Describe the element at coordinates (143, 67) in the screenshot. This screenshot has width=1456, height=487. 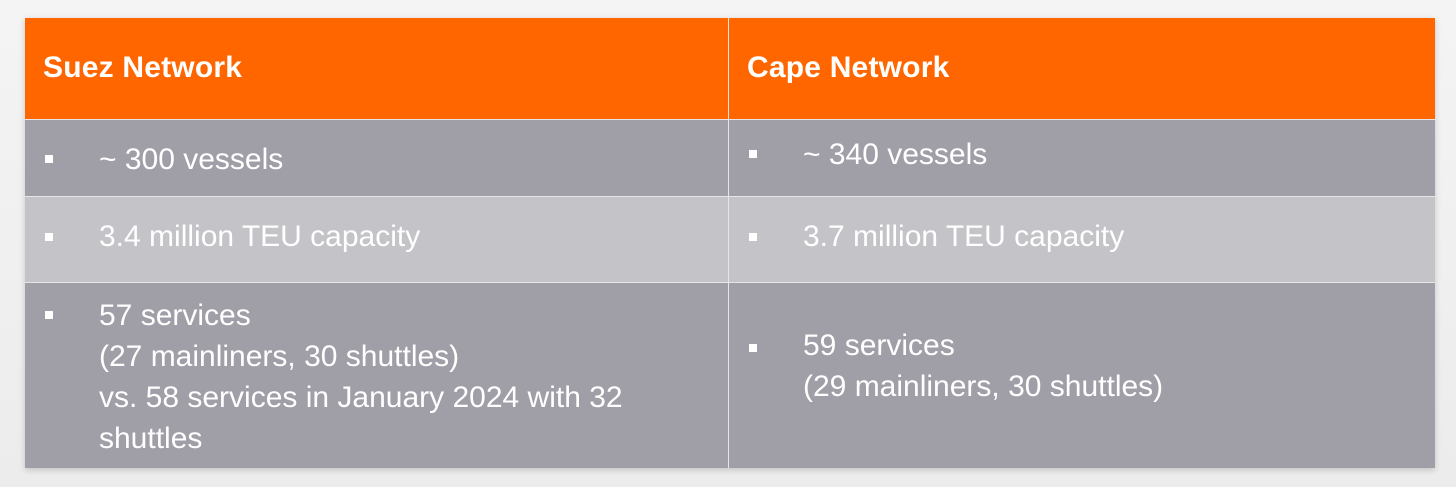
I see `header-suez-label: Suez Network` at that location.